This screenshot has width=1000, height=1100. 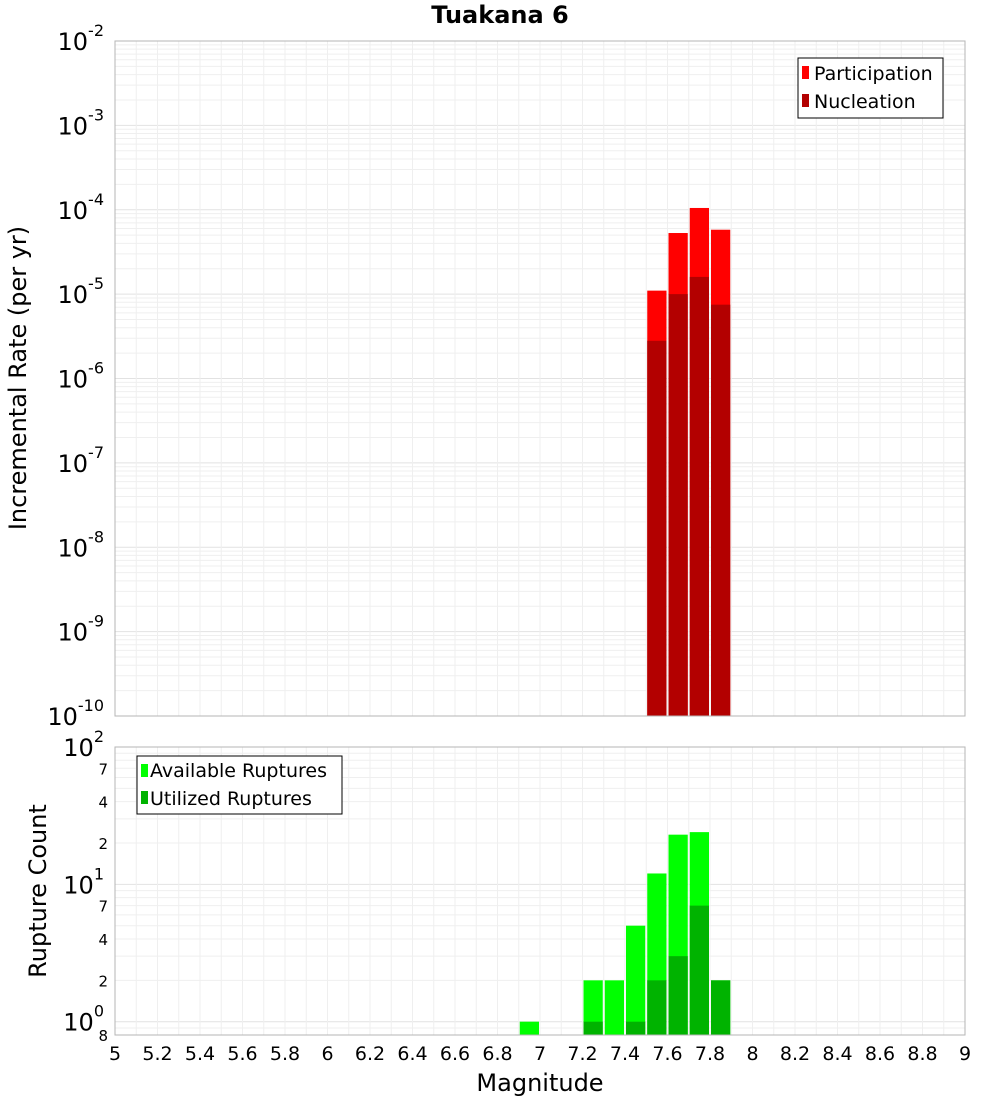 What do you see at coordinates (81, 38) in the screenshot?
I see `rate-y-tick-label: 10⁻²` at bounding box center [81, 38].